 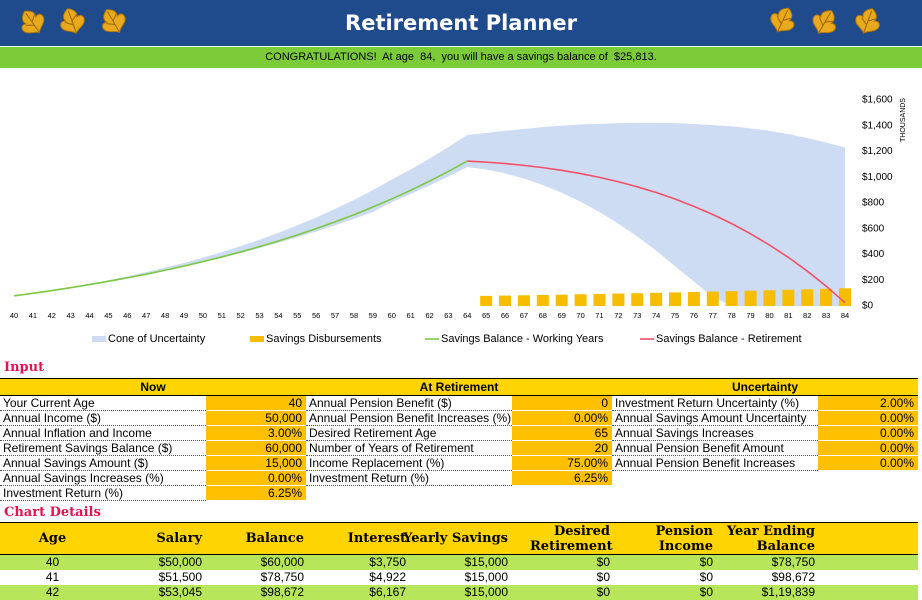 What do you see at coordinates (103, 493) in the screenshot?
I see `input-label: Investment Return (%)` at bounding box center [103, 493].